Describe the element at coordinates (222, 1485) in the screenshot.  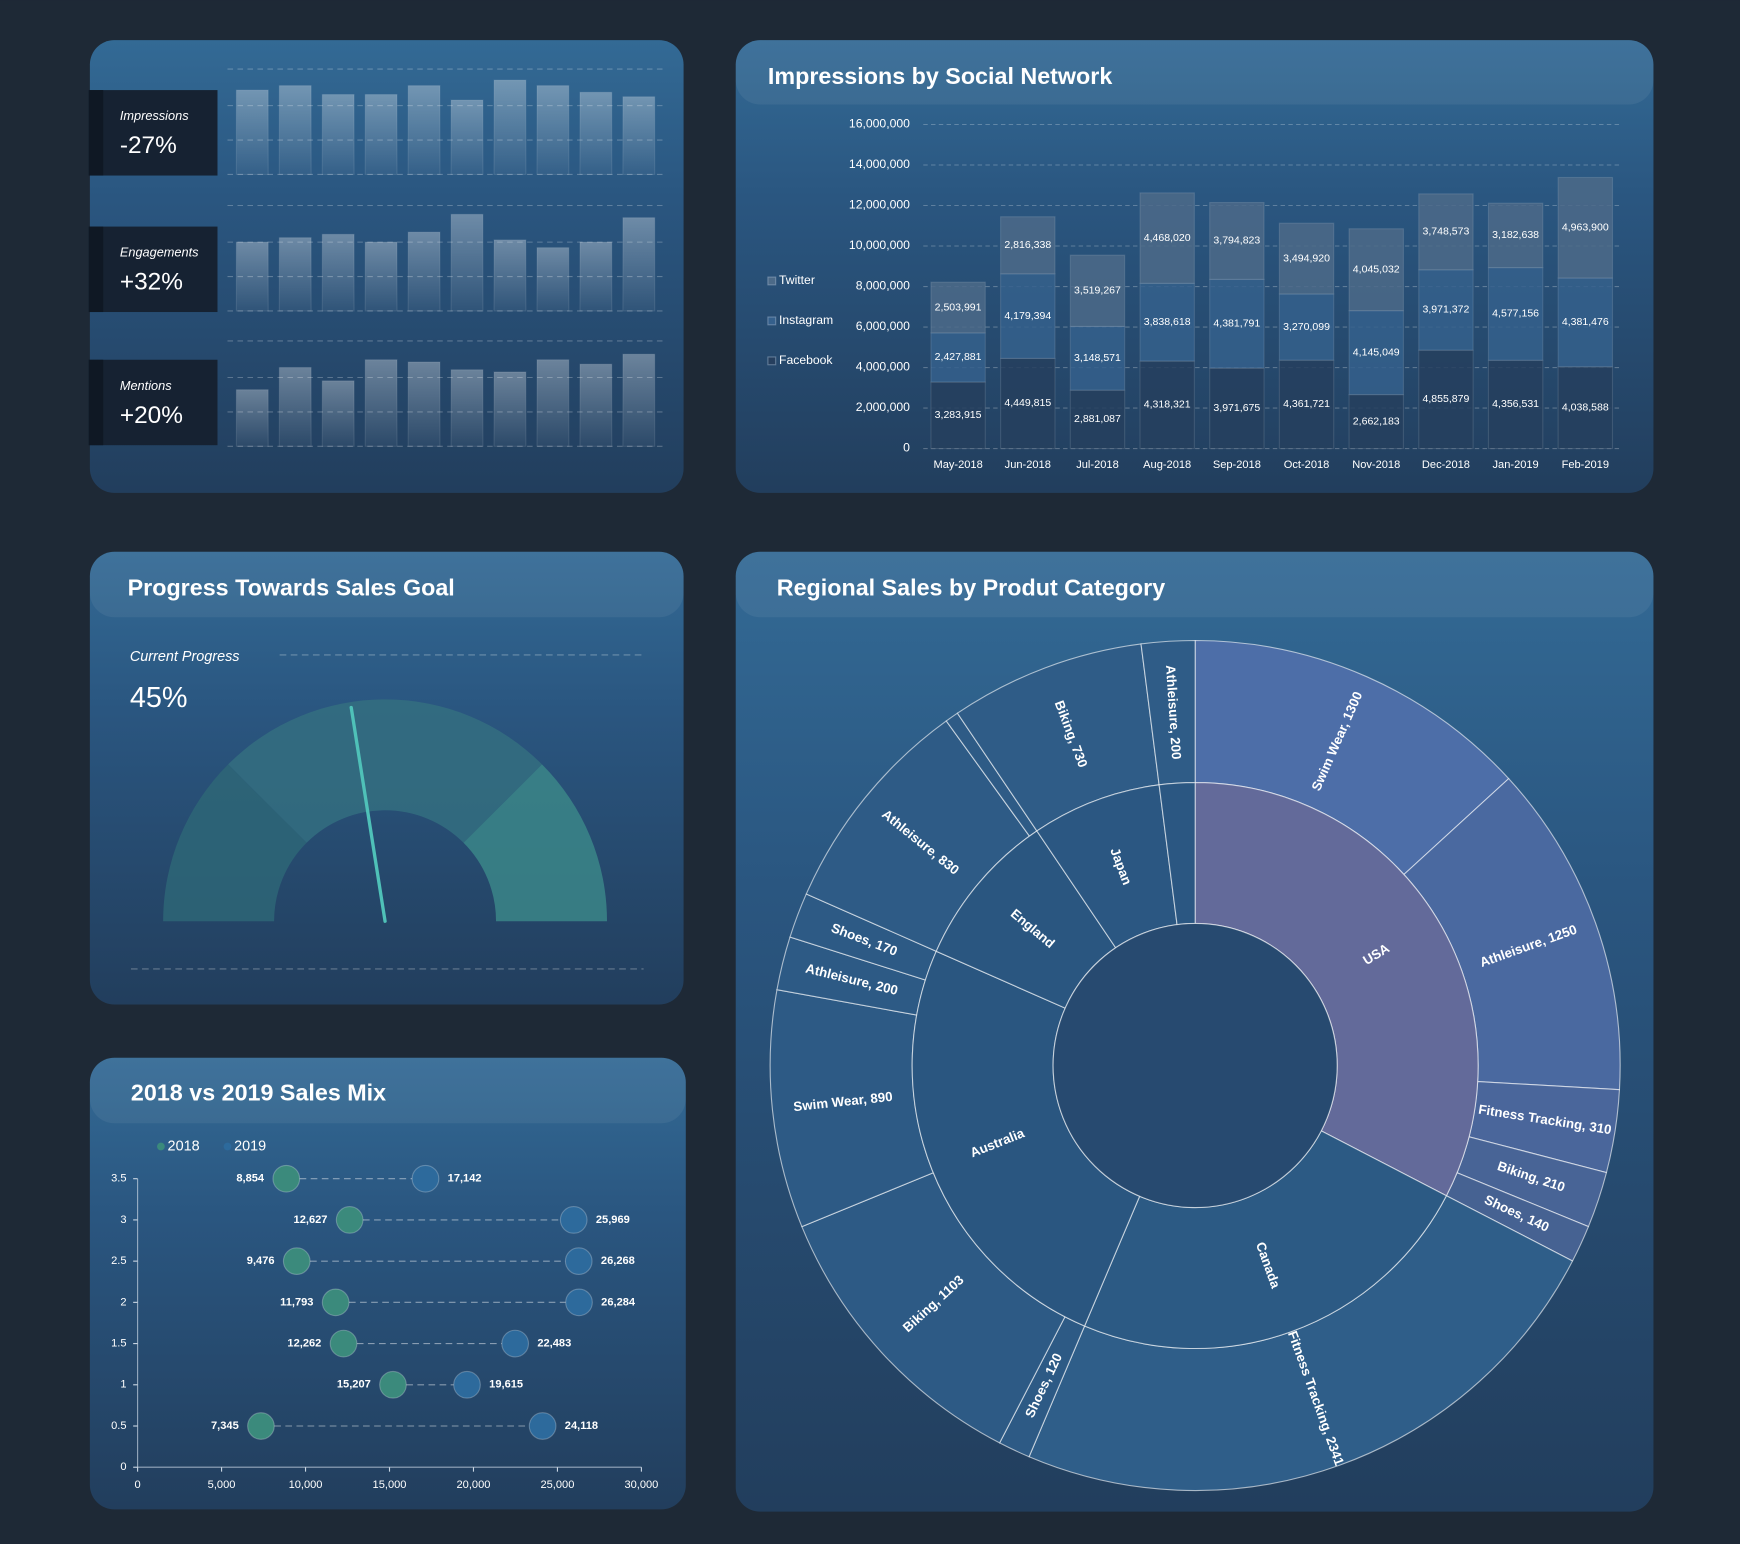
I see `x-tick-label: 5,000` at that location.